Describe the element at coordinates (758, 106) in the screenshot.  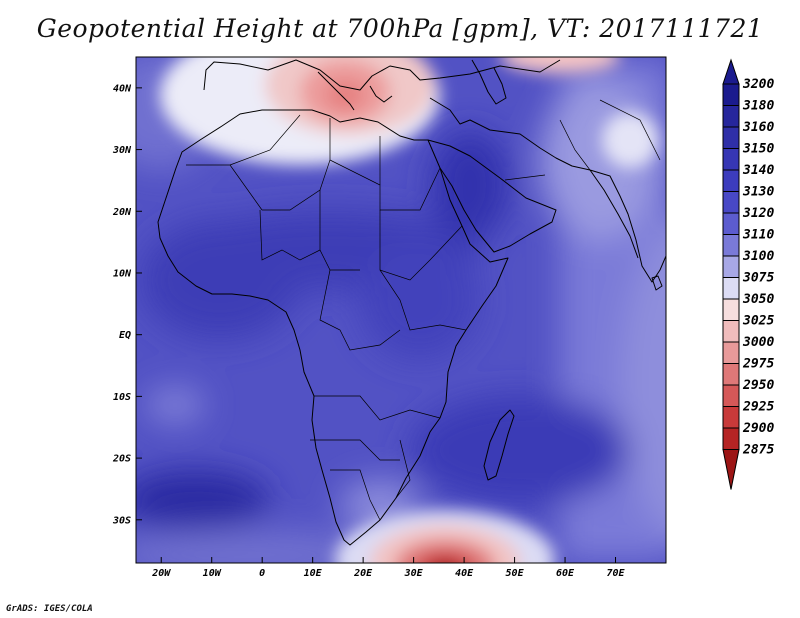
I see `legend-label: 3180` at that location.